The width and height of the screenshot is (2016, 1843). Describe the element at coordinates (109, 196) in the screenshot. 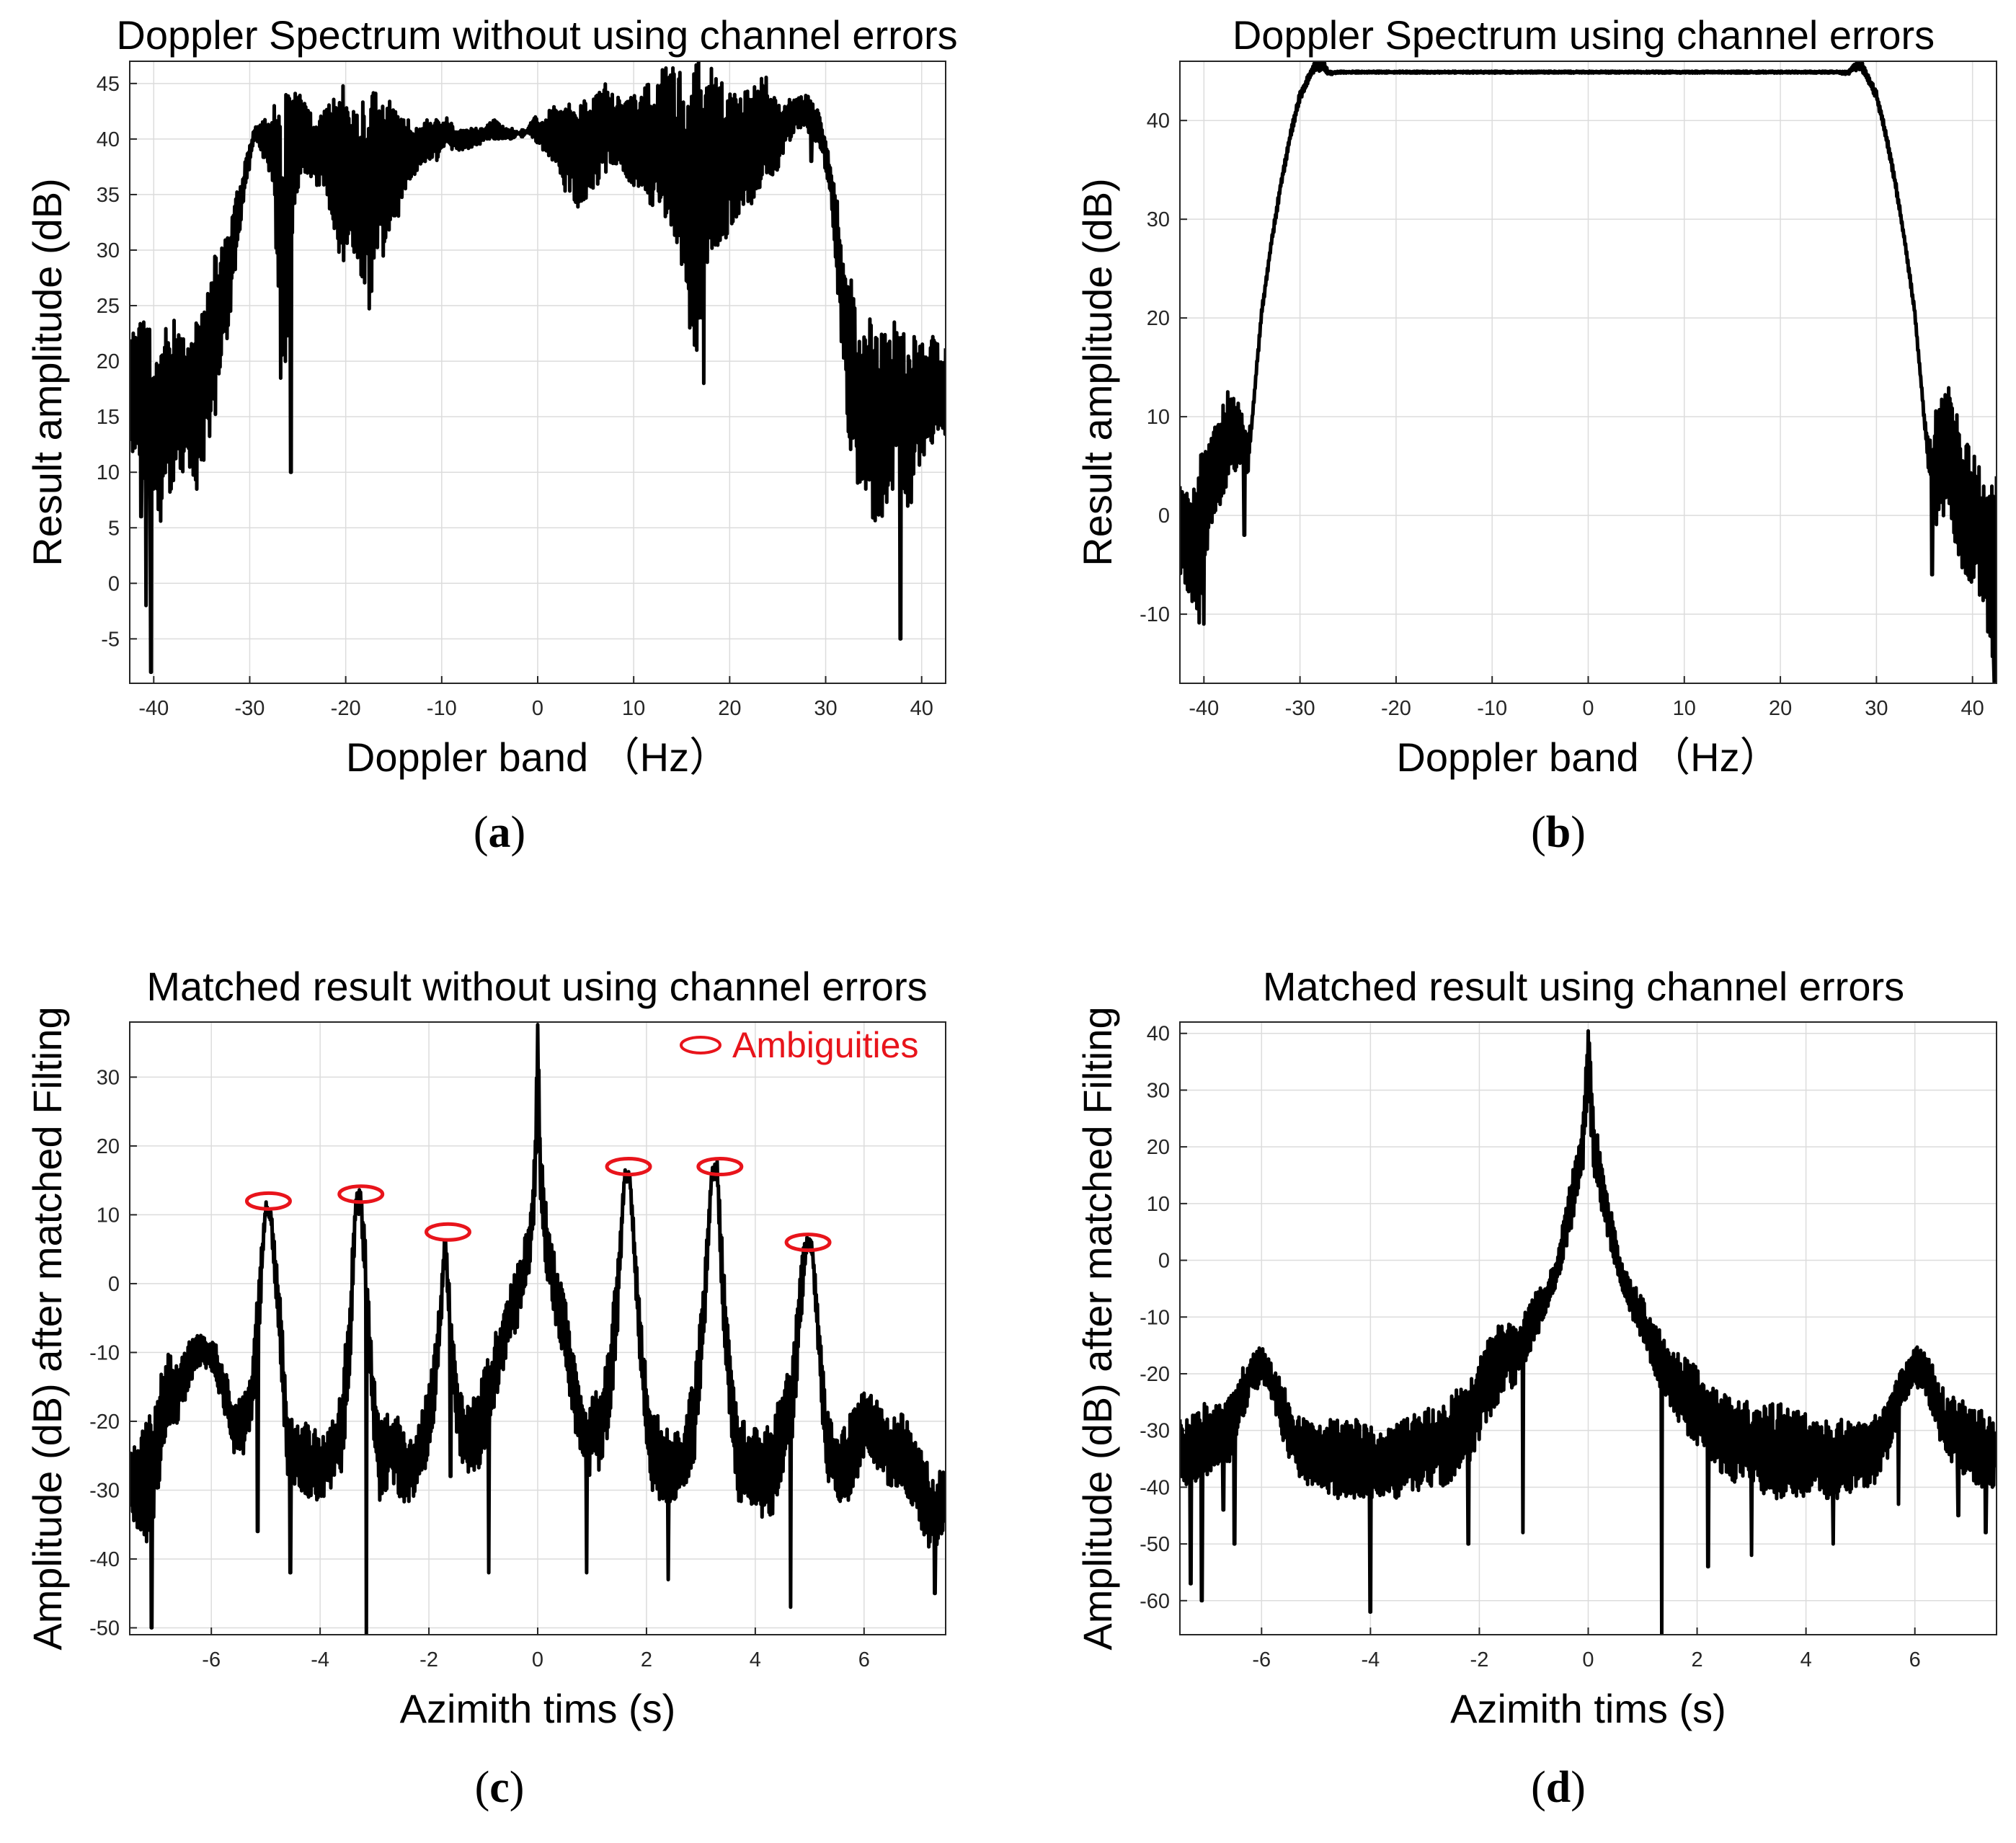

I see `y-tick-label: 35` at that location.